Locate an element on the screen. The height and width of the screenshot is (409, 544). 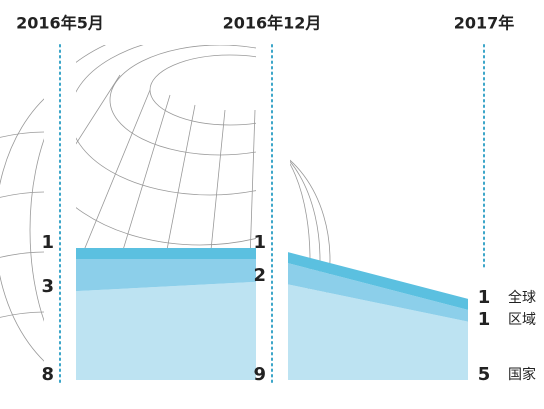
value-label: 8 is located at coordinates (47, 374).